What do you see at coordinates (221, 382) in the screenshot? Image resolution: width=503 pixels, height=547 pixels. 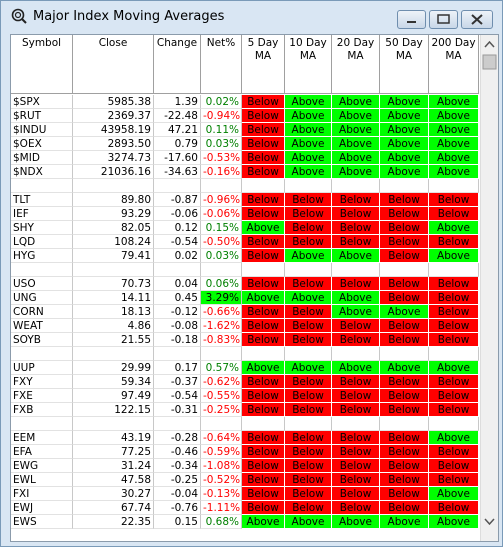 I see `net-percent-cell: -0.62%` at bounding box center [221, 382].